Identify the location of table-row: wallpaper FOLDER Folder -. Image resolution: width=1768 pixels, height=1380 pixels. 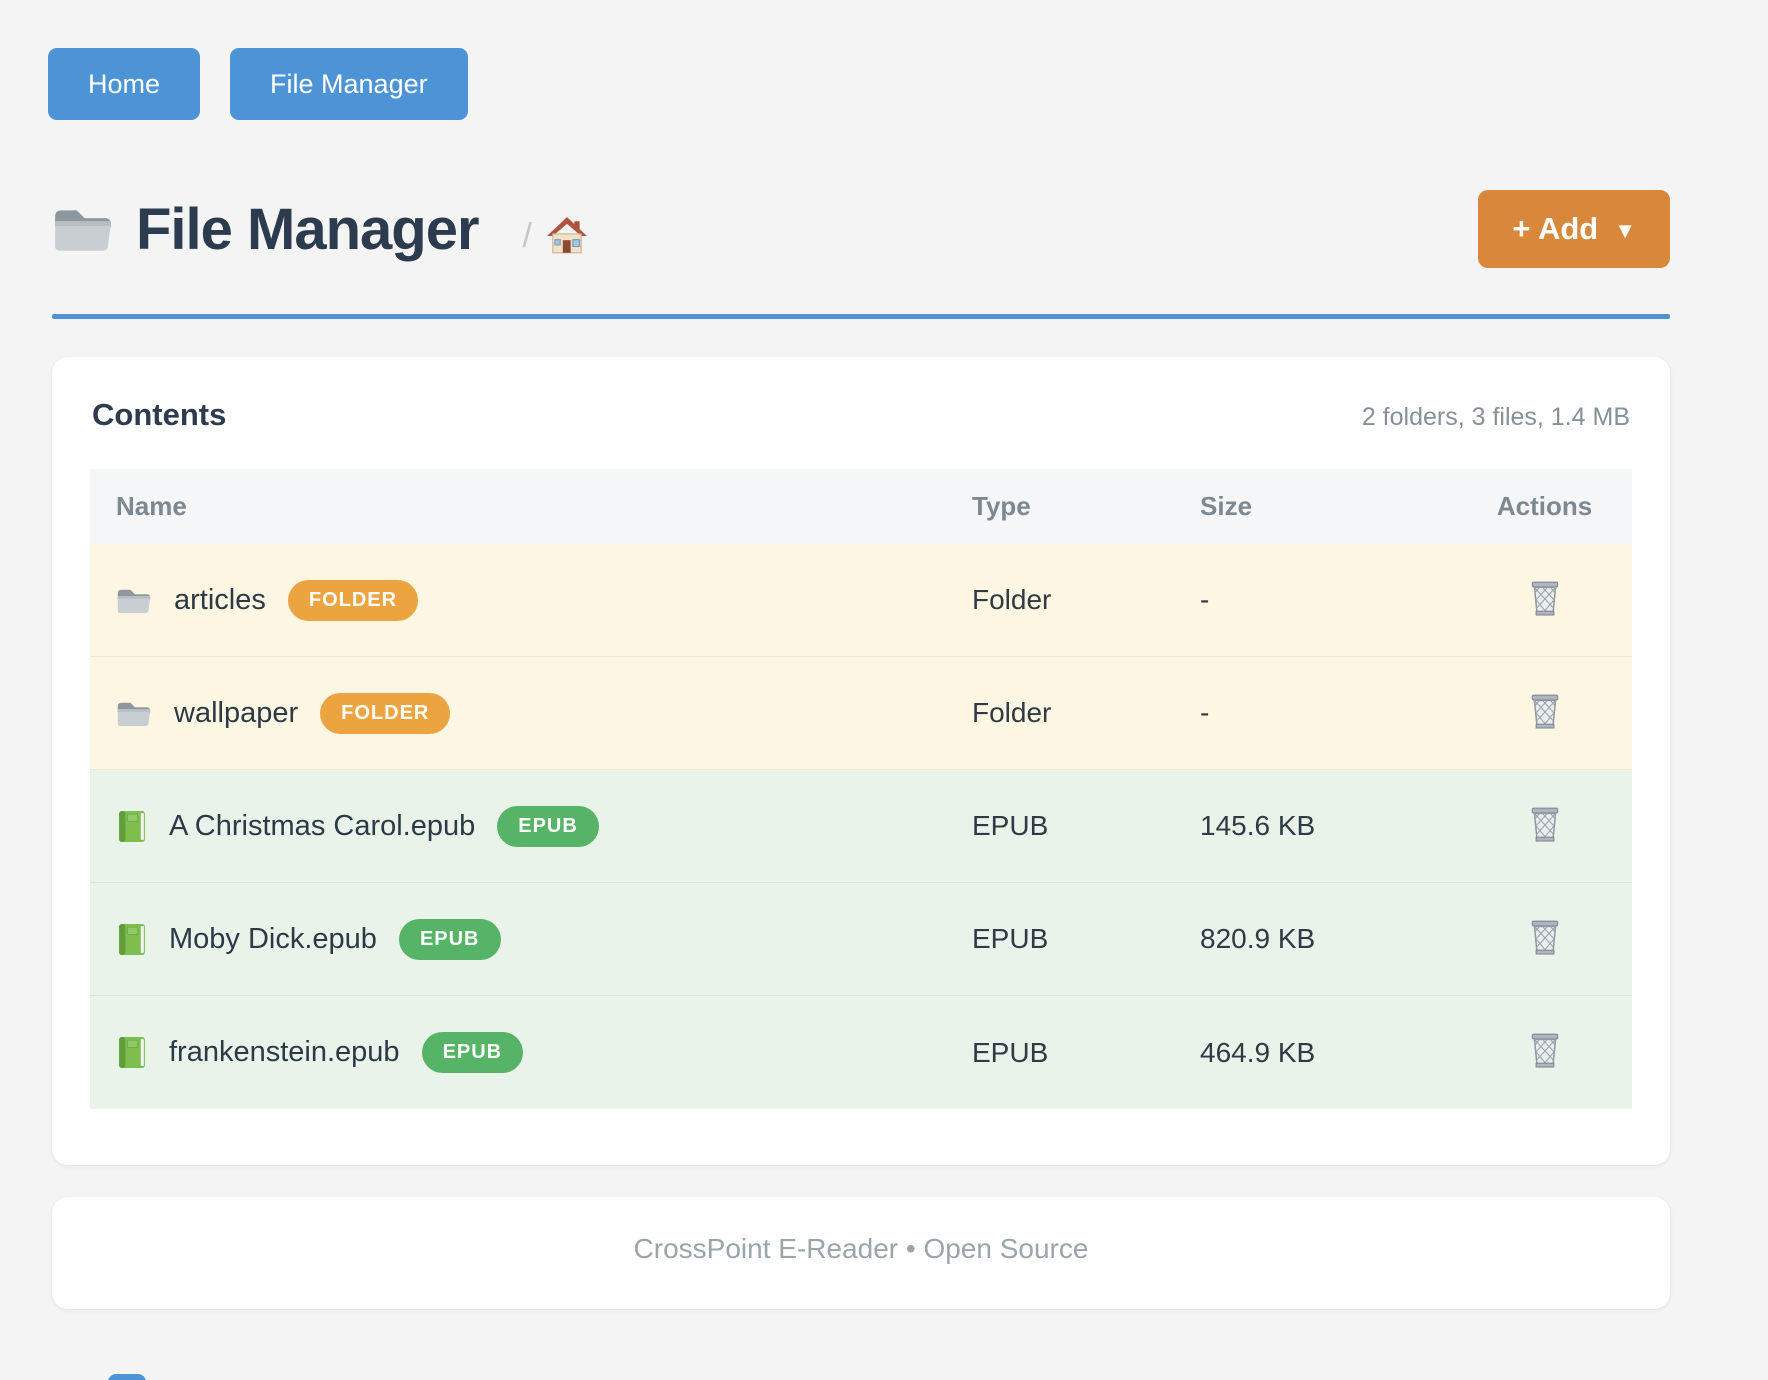
(861, 713).